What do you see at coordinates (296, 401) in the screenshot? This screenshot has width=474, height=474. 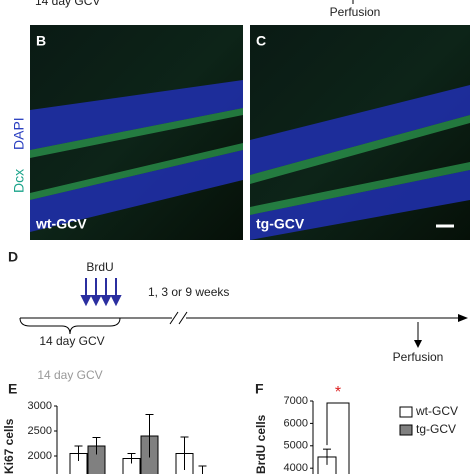 I see `y-tick-label: 7000` at bounding box center [296, 401].